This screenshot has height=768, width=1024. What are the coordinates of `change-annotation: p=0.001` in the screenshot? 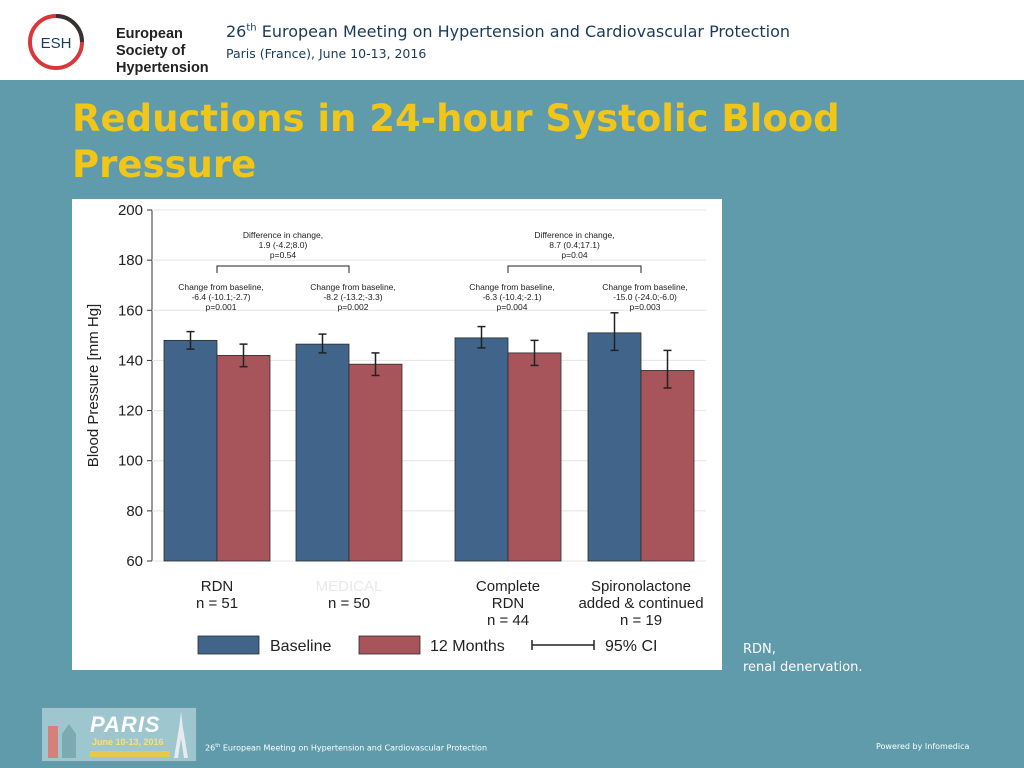 It's located at (221, 307).